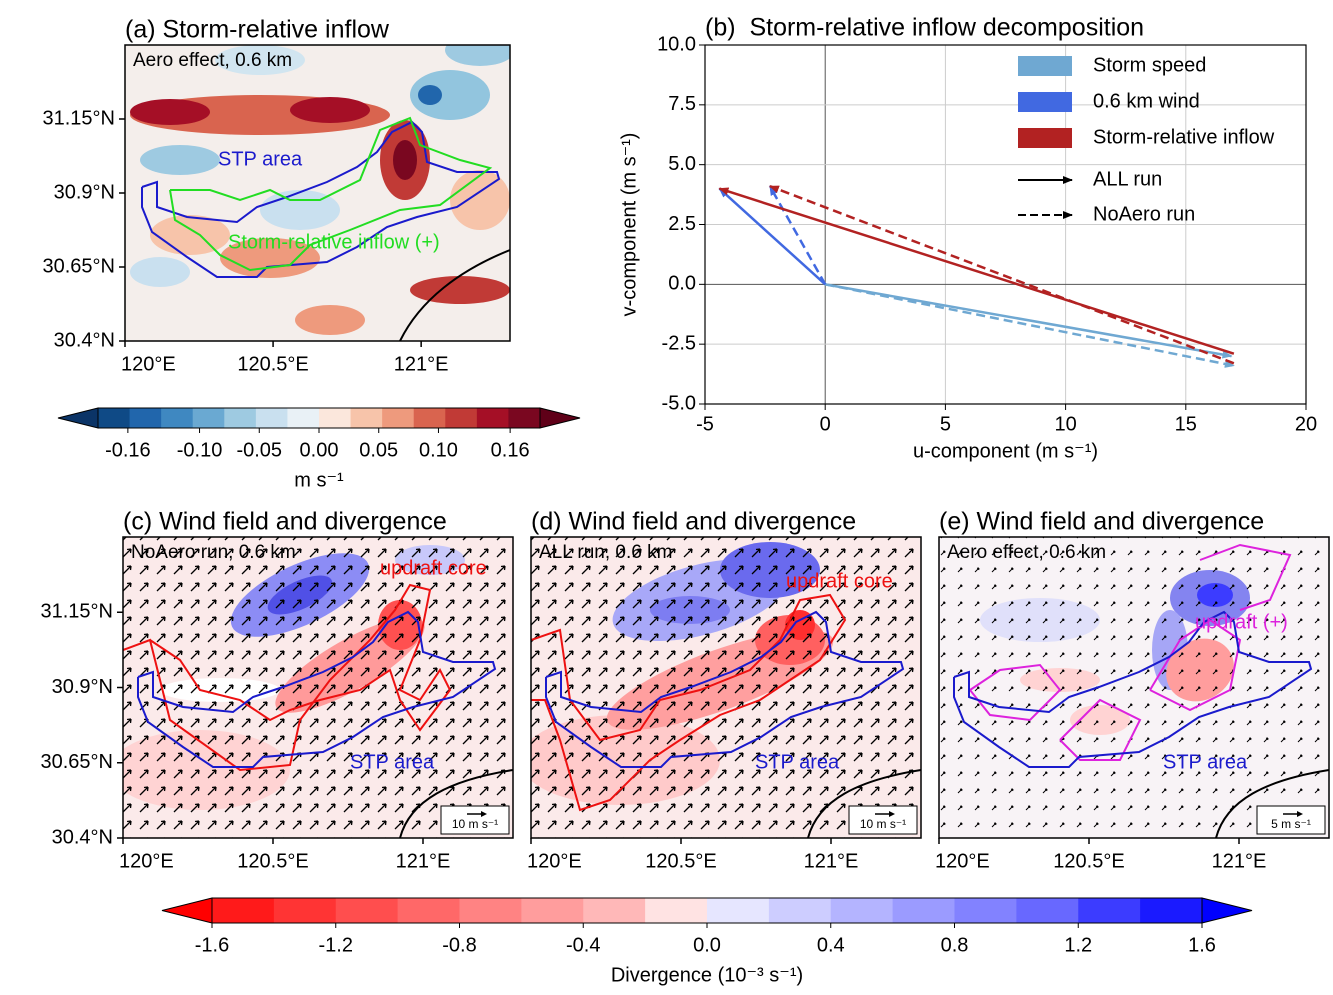  Describe the element at coordinates (705, 424) in the screenshot. I see `x-tick-label: -5` at that location.